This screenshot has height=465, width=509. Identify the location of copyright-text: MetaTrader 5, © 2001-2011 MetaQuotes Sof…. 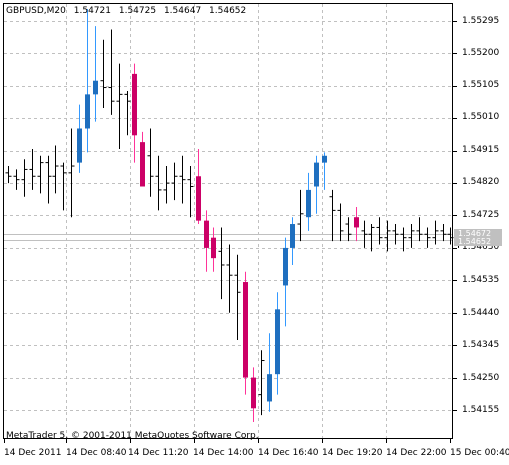
(132, 436).